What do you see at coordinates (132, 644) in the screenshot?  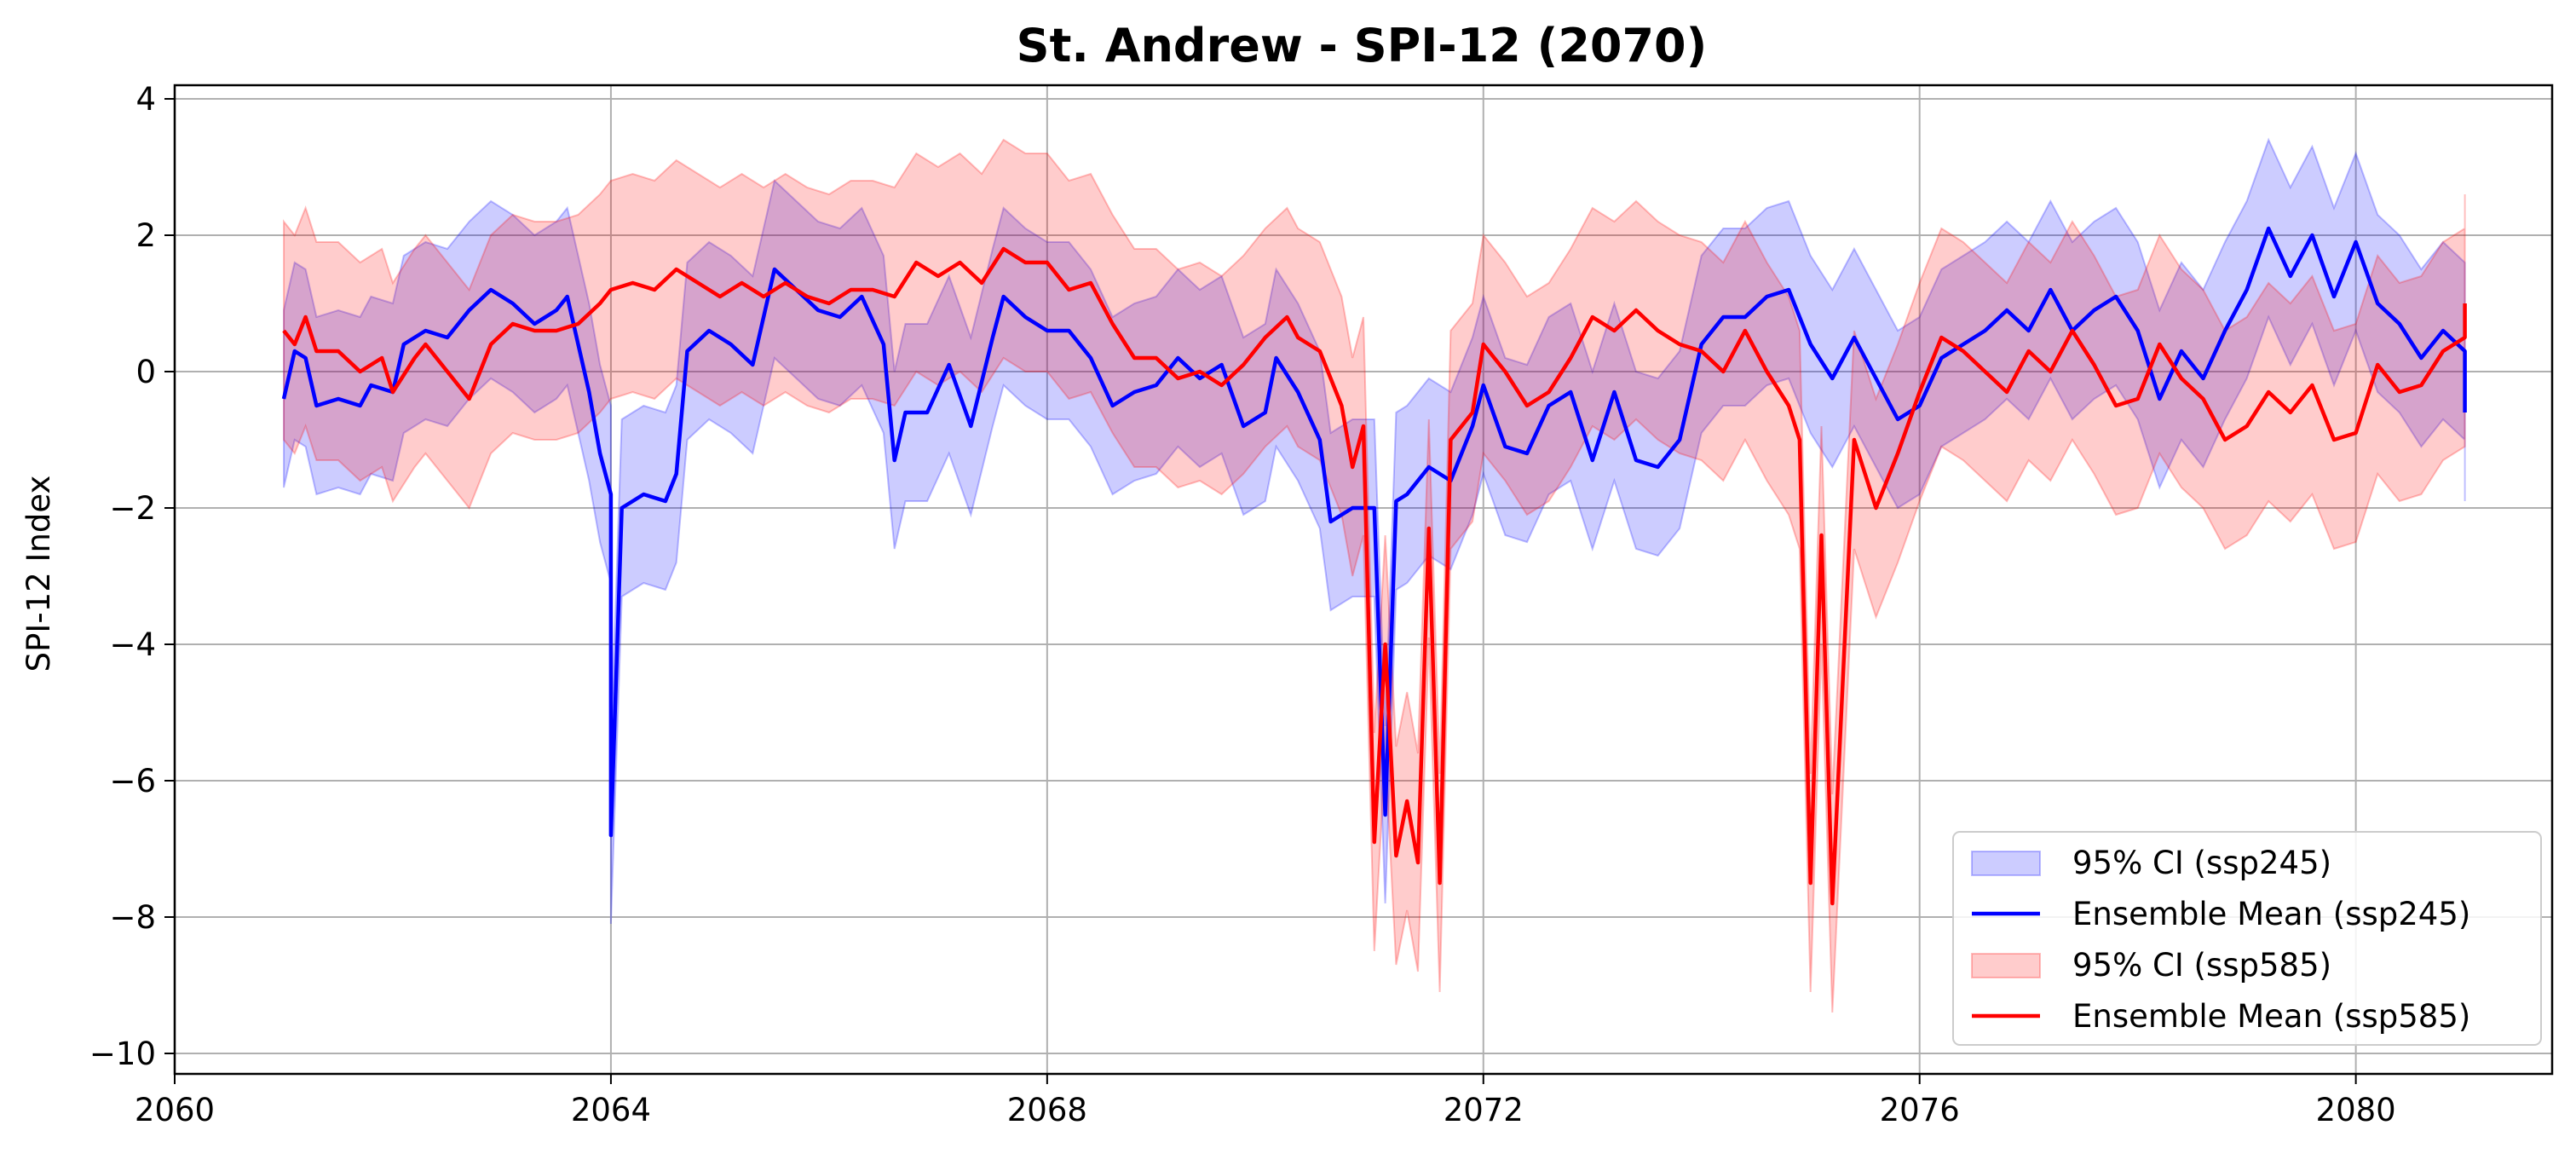 I see `y-tick-label: −4` at bounding box center [132, 644].